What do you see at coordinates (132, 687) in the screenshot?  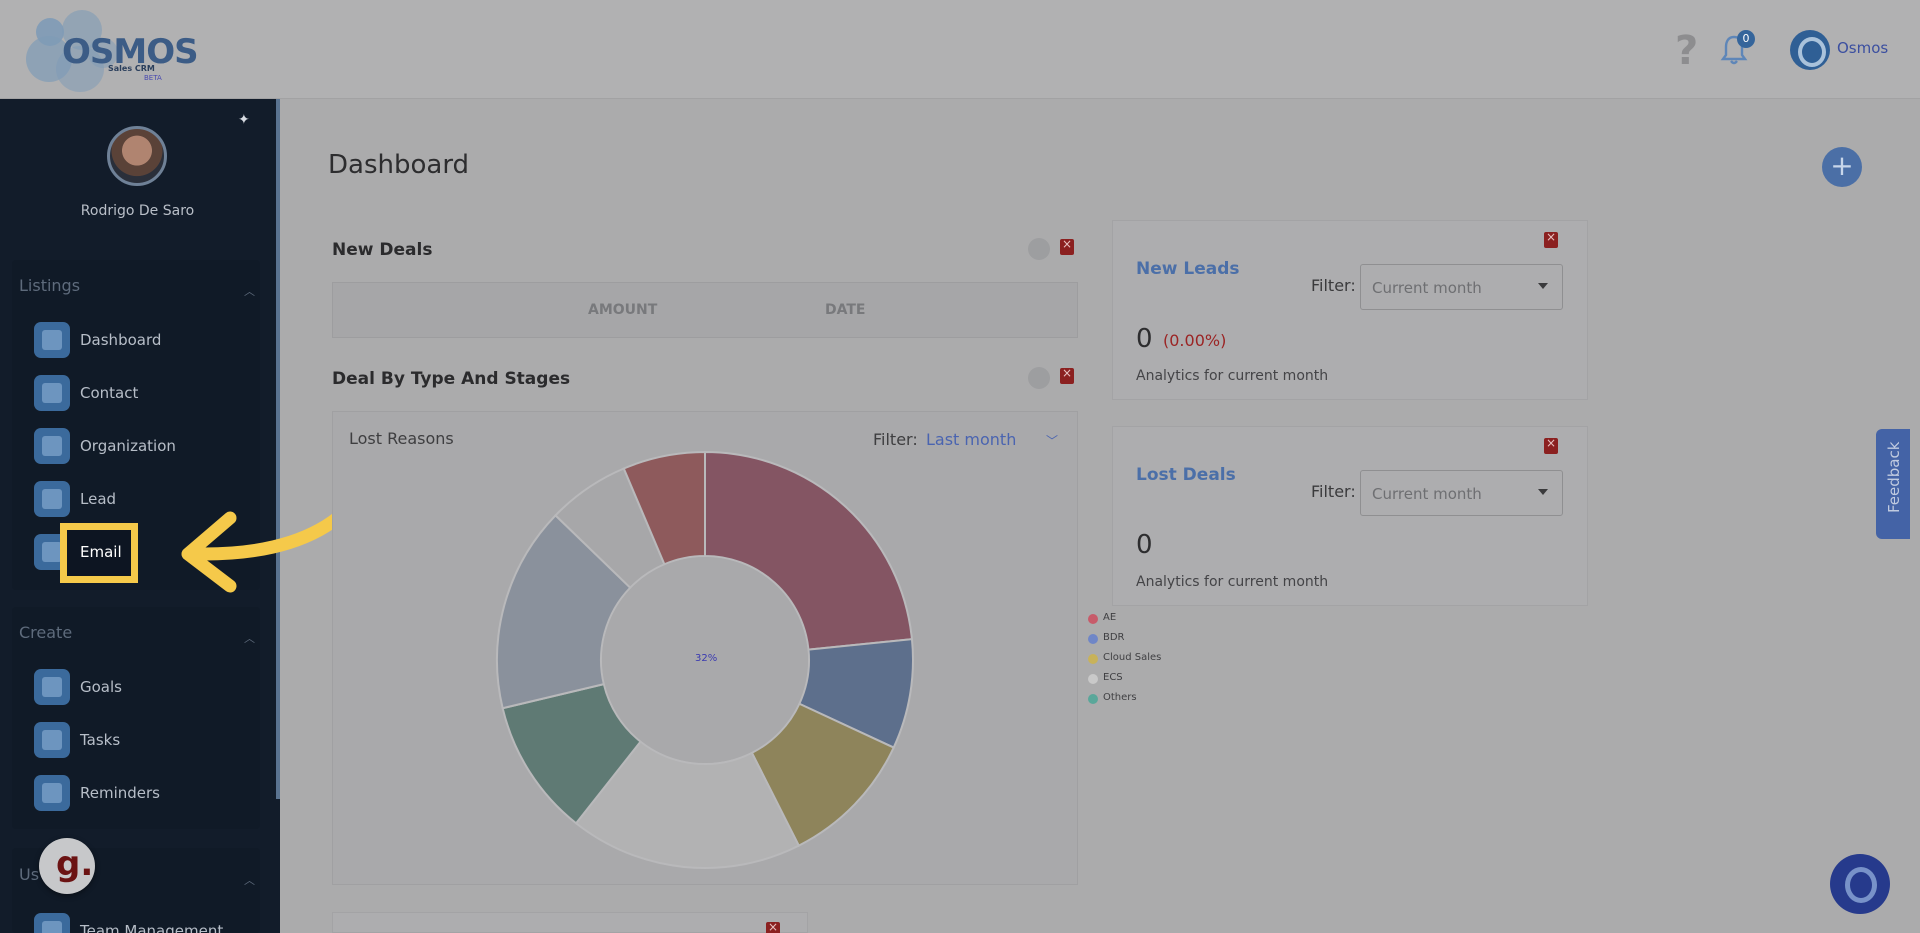 I see `sidebar-item-goals: Goals` at bounding box center [132, 687].